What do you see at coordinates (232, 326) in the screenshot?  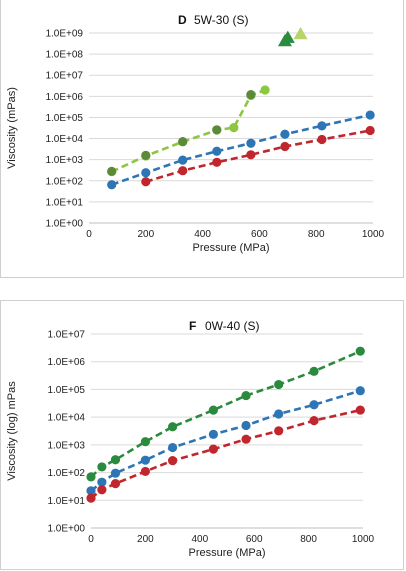 I see `chart-title: 0W-40 (S)` at bounding box center [232, 326].